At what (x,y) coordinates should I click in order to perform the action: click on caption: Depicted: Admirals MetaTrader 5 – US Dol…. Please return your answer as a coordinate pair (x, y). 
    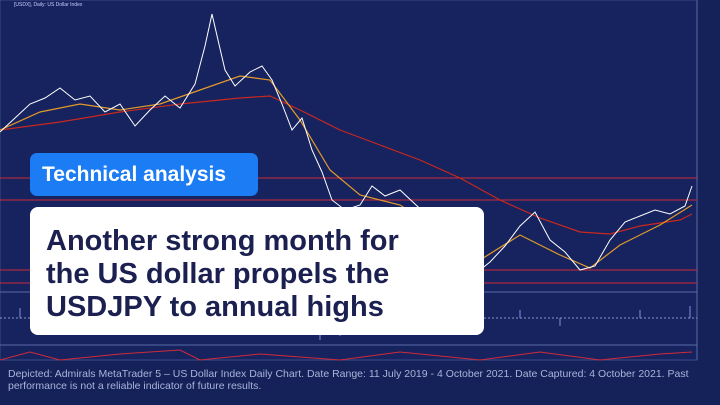
    Looking at the image, I should click on (348, 380).